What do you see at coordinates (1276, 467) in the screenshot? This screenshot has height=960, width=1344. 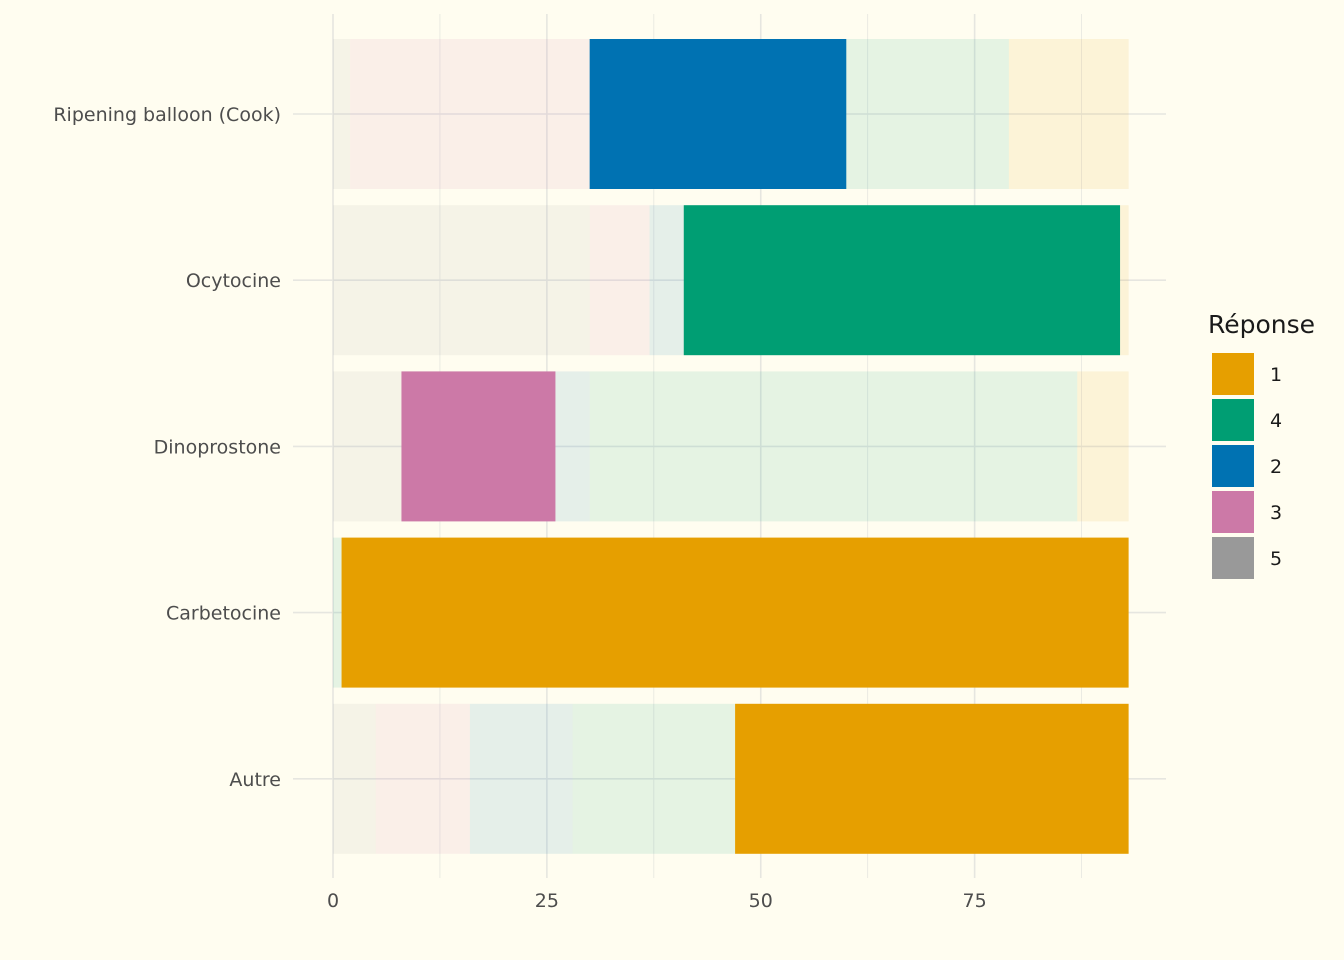 I see `legend-label: 2` at bounding box center [1276, 467].